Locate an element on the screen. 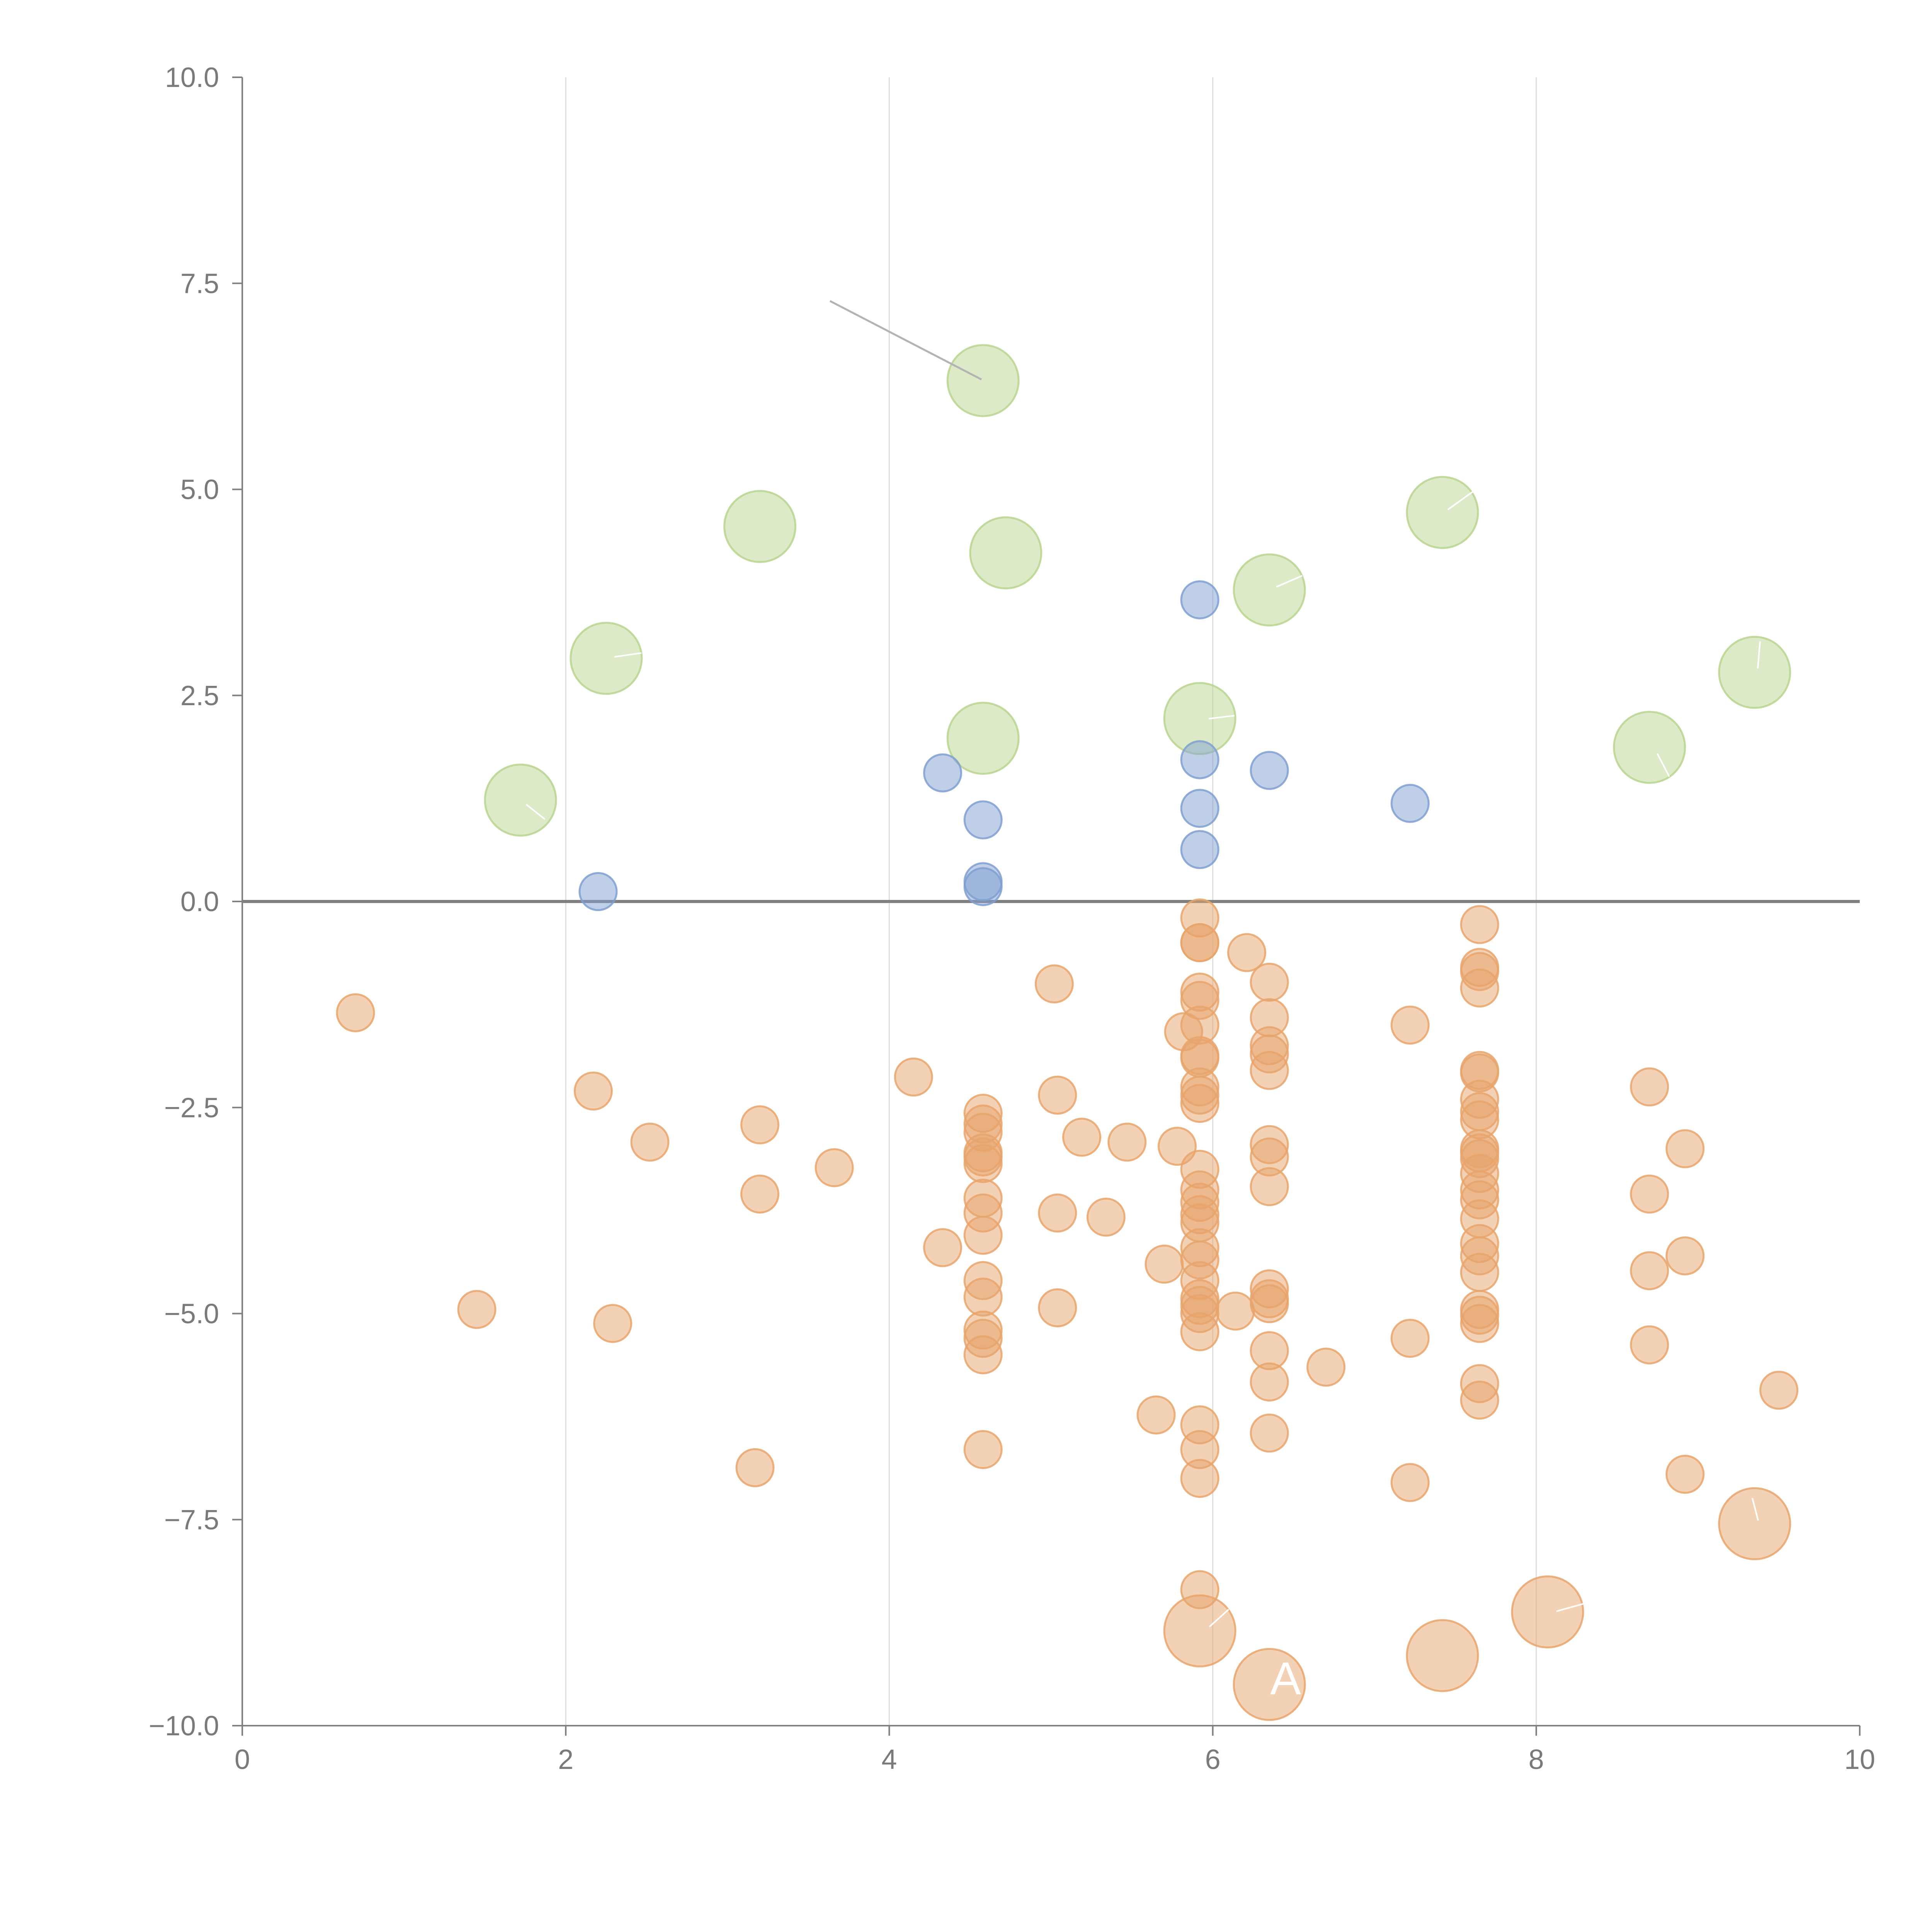 The image size is (1932, 1932). x-tick-label: 8 is located at coordinates (1537, 1759).